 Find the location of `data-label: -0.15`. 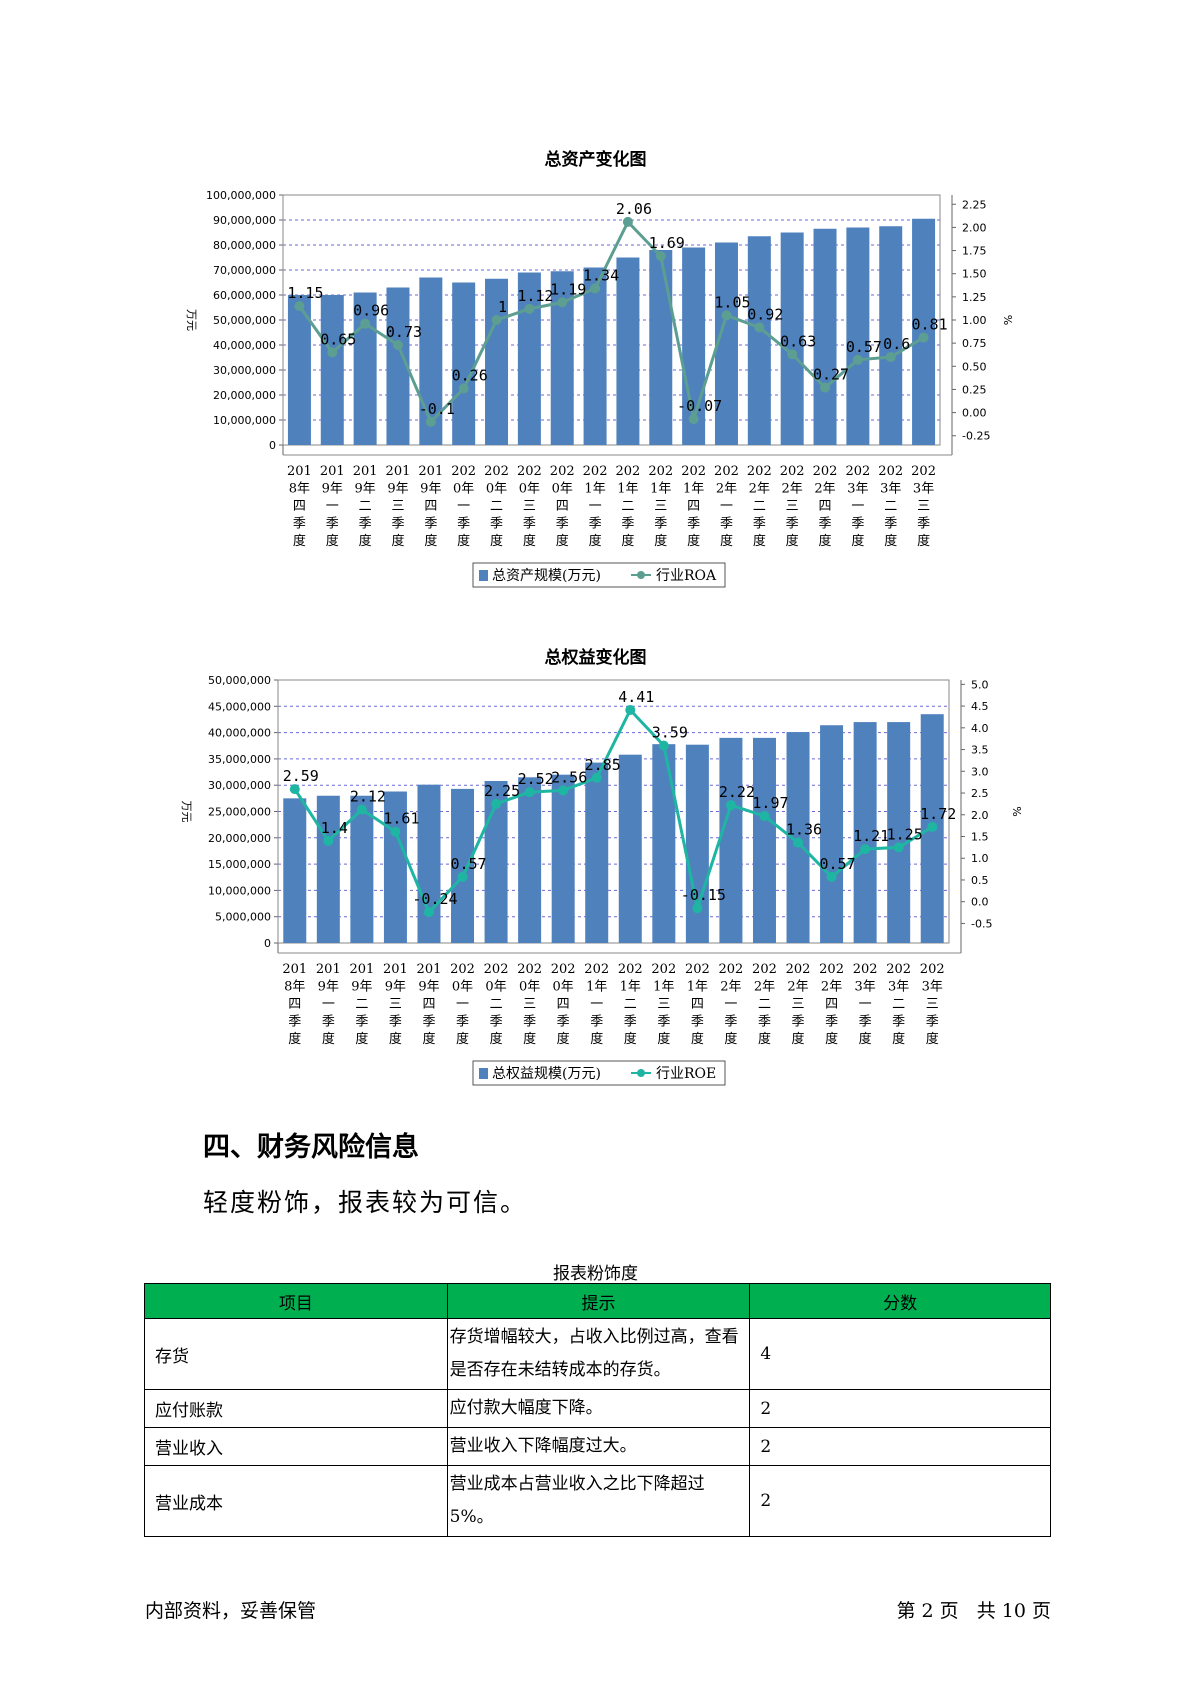

data-label: -0.15 is located at coordinates (703, 895).